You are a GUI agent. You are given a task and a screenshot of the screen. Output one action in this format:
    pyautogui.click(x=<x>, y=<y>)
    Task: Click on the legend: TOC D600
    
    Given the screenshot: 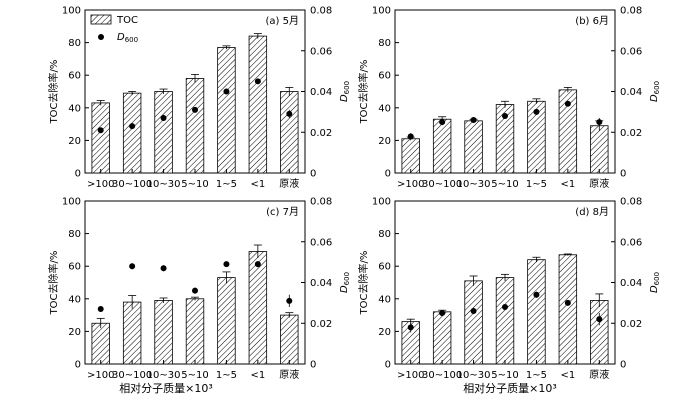 What is the action you would take?
    pyautogui.click(x=114, y=29)
    